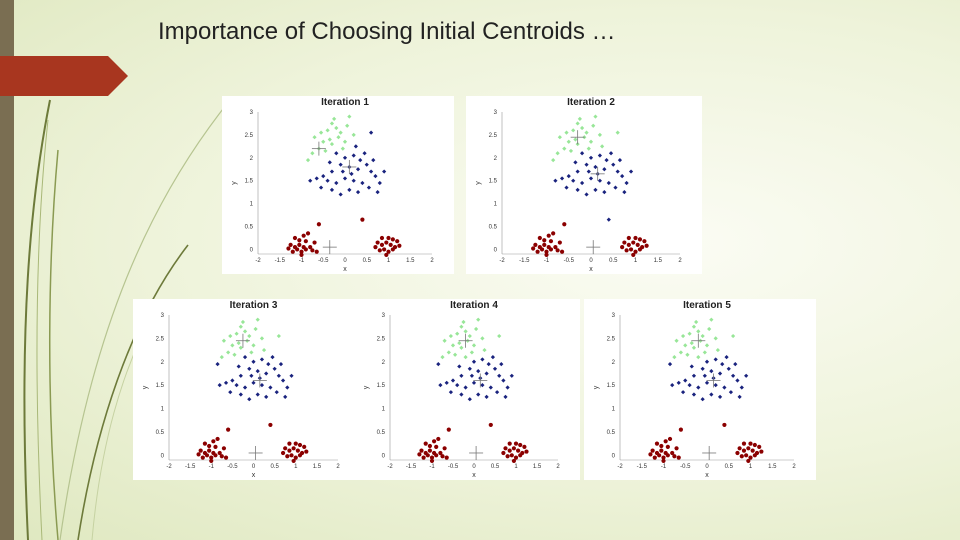 This screenshot has width=960, height=540. Describe the element at coordinates (249, 228) in the screenshot. I see `y-tick-label: 0.5` at that location.